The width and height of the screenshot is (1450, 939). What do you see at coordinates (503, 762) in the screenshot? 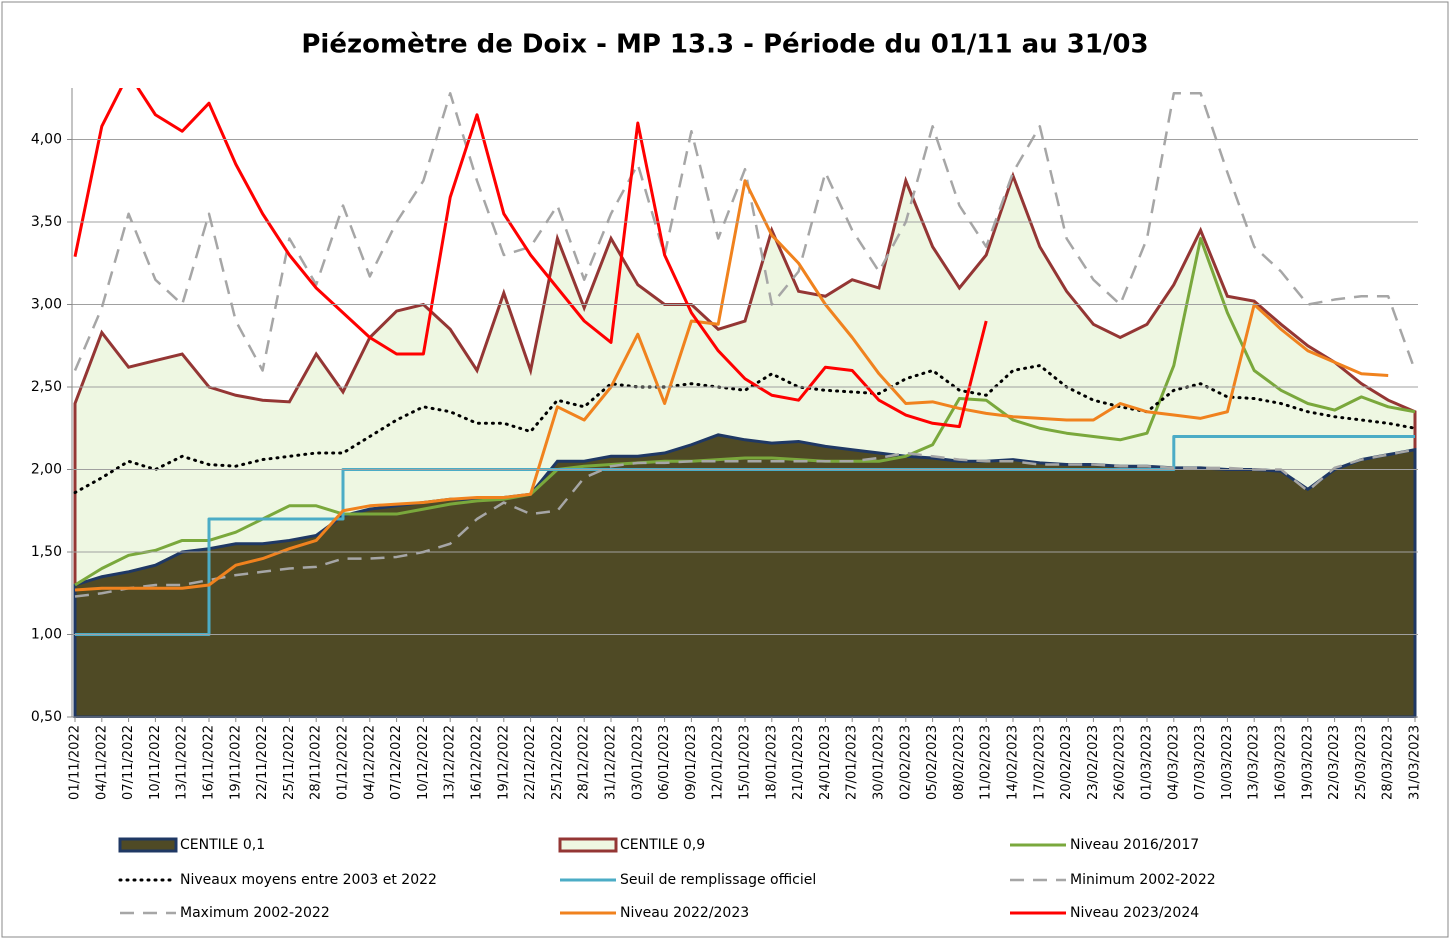
I see `x-tick-label: 19/12/2022` at bounding box center [503, 762].